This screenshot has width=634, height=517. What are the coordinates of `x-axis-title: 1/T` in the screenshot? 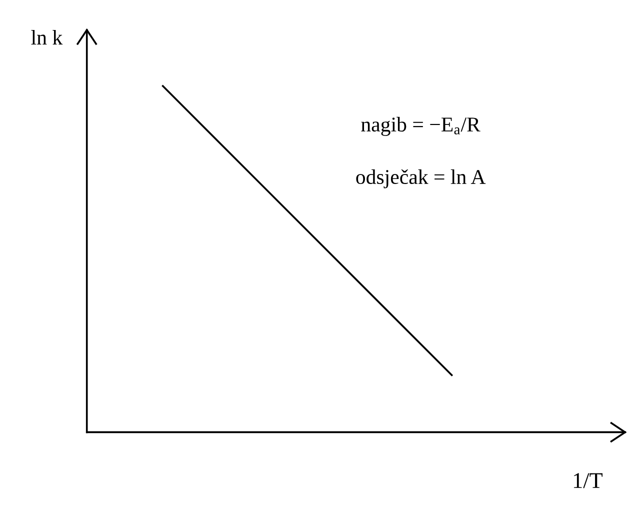 It's located at (588, 480).